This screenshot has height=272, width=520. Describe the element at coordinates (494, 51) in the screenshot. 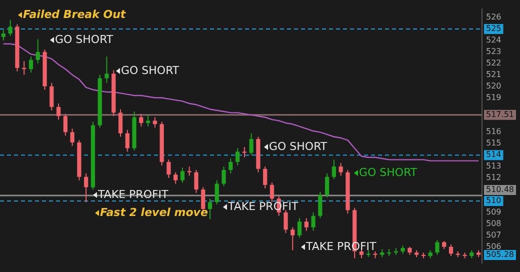

I see `y-tick-label: 523` at that location.